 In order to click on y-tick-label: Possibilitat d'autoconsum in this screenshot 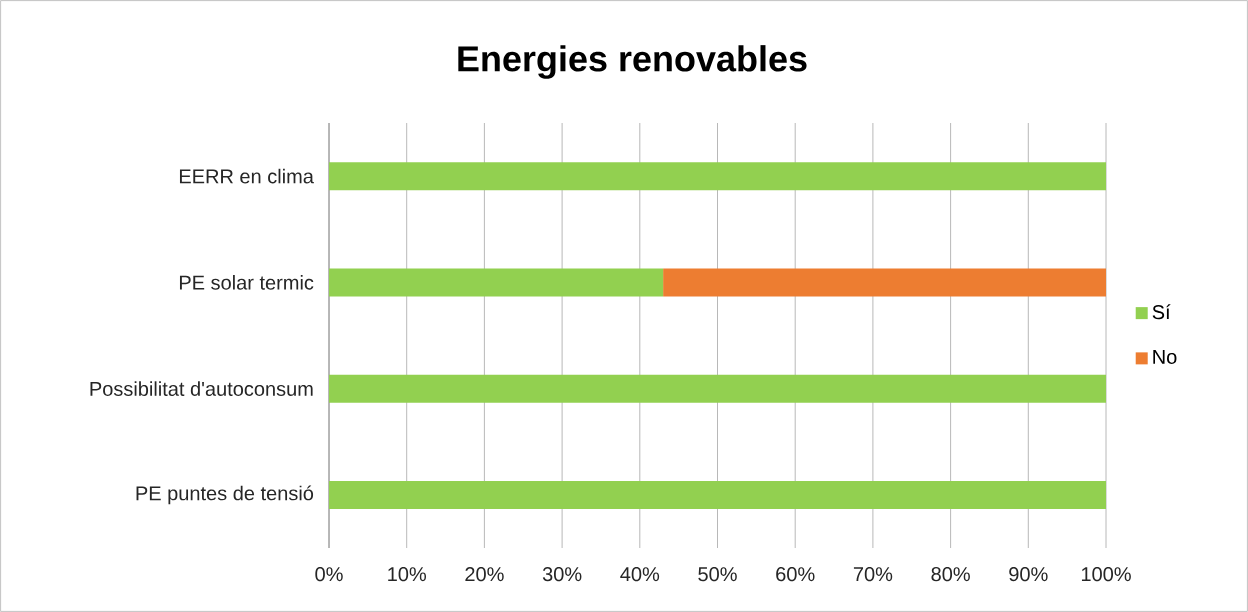, I will do `click(201, 388)`.